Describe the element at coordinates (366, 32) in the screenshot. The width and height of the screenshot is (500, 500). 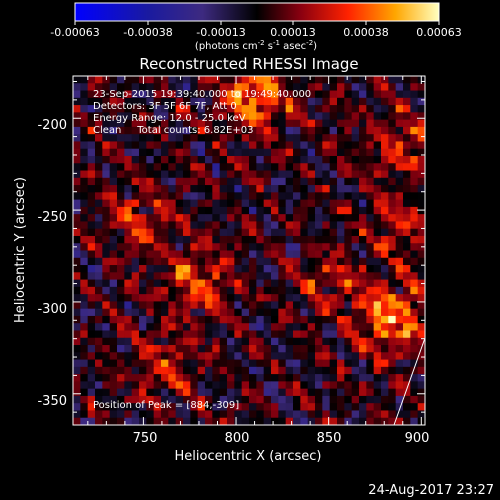
I see `colorbar-tick-label-4: 0.00038` at that location.